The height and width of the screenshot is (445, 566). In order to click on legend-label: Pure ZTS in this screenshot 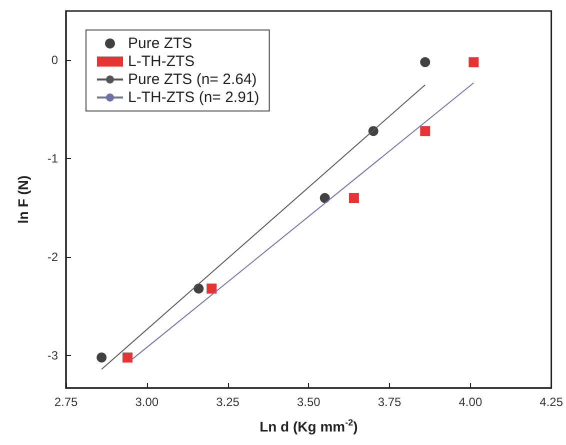, I will do `click(160, 43)`.